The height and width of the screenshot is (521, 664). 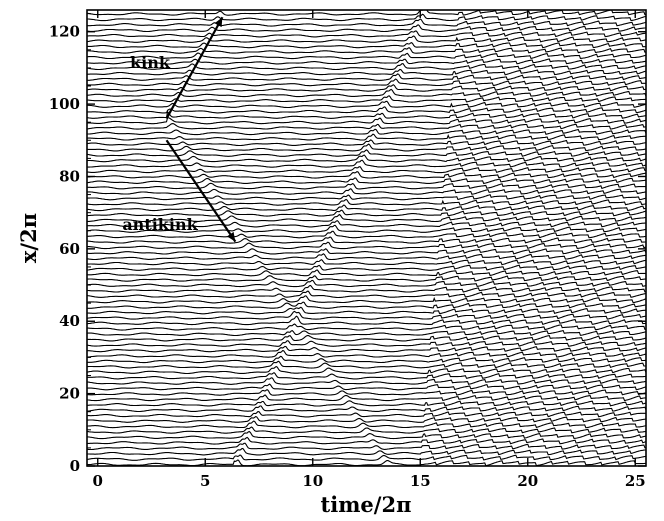 What do you see at coordinates (64, 104) in the screenshot?
I see `y-tick-label: 100` at bounding box center [64, 104].